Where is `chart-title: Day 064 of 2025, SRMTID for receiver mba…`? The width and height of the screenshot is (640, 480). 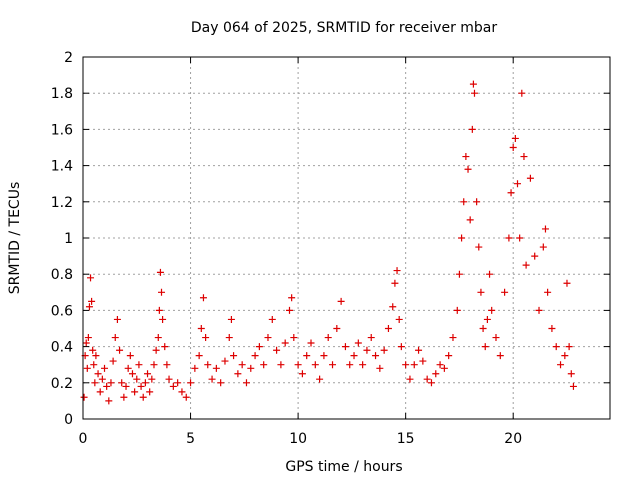 chart-title: Day 064 of 2025, SRMTID for receiver mba… is located at coordinates (344, 28).